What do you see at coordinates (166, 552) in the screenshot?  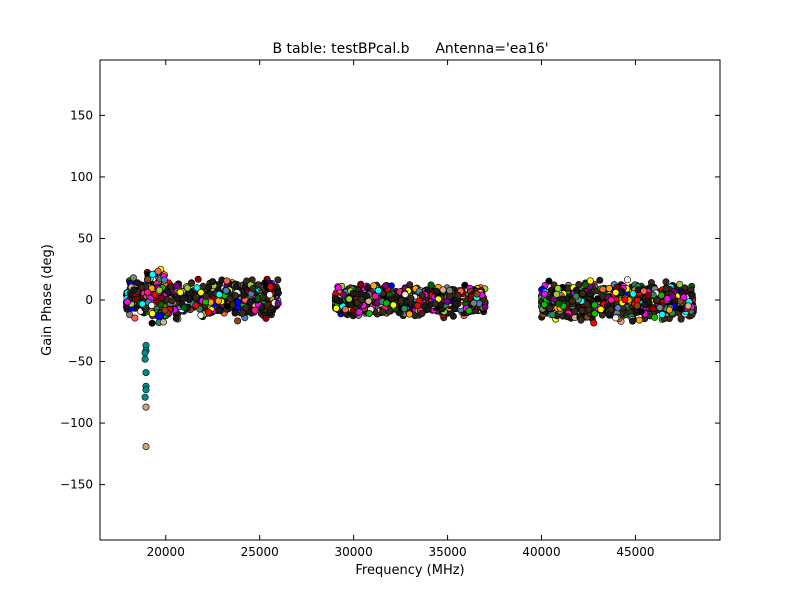 I see `x-tick-label: 20000` at bounding box center [166, 552].